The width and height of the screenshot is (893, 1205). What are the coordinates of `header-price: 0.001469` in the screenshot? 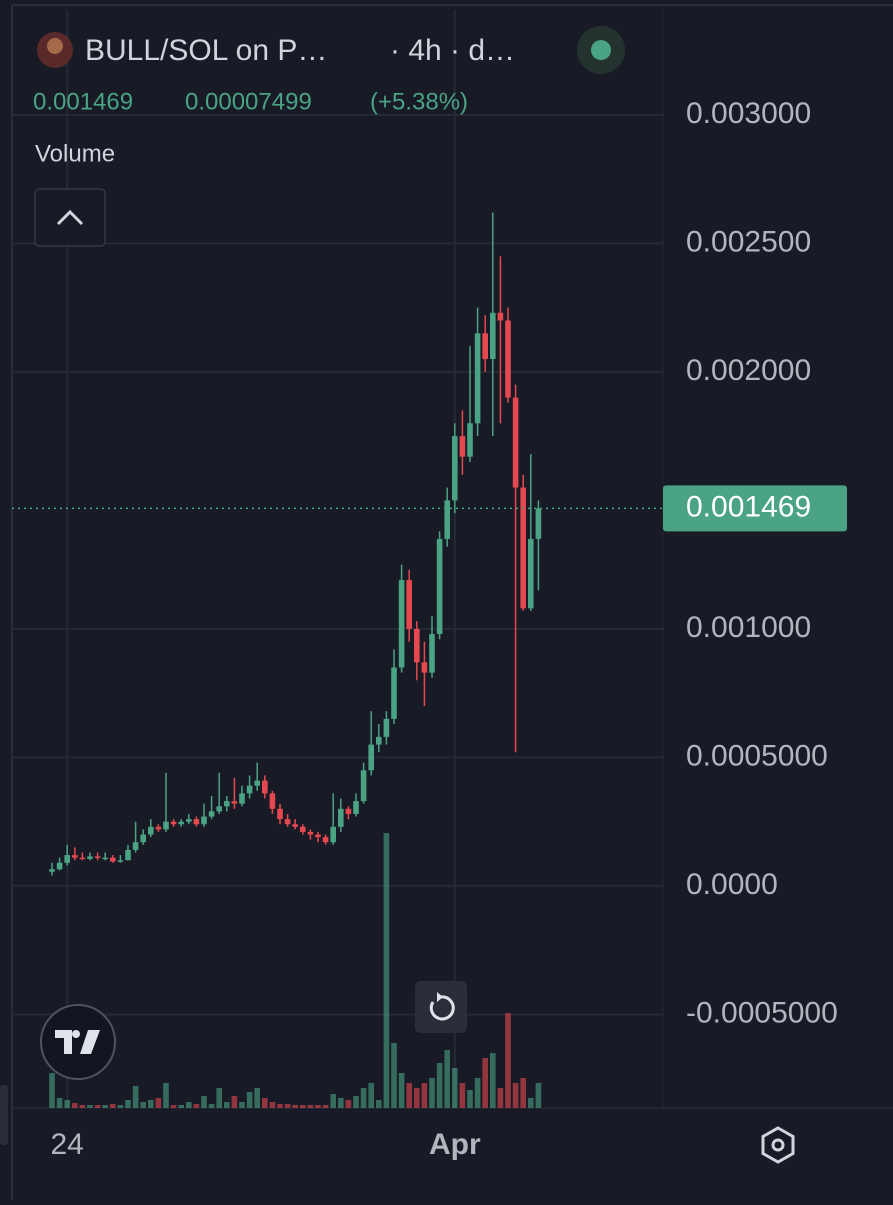 It's located at (83, 101).